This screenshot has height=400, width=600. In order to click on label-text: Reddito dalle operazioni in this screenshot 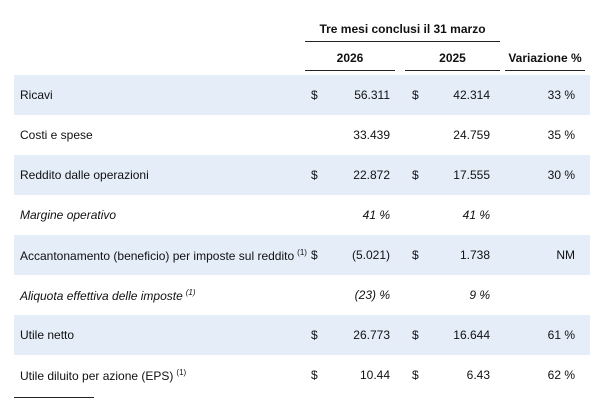, I will do `click(84, 175)`.